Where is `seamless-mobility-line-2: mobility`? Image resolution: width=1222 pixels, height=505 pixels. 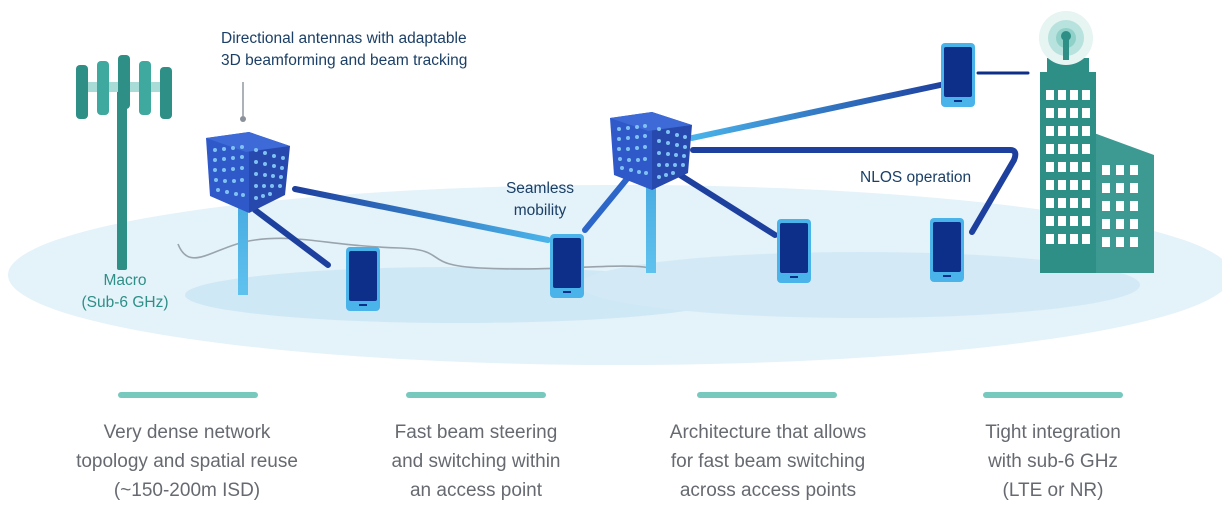 seamless-mobility-line-2: mobility is located at coordinates (540, 210).